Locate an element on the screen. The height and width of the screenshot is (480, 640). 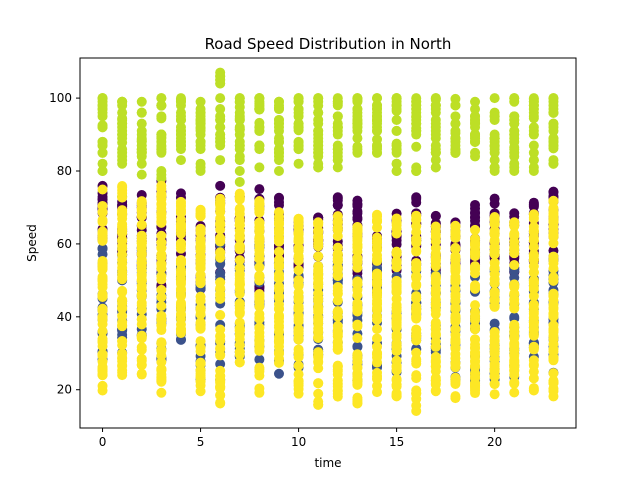
y-axis: 20 40 60 80 100 is located at coordinates (64, 244).